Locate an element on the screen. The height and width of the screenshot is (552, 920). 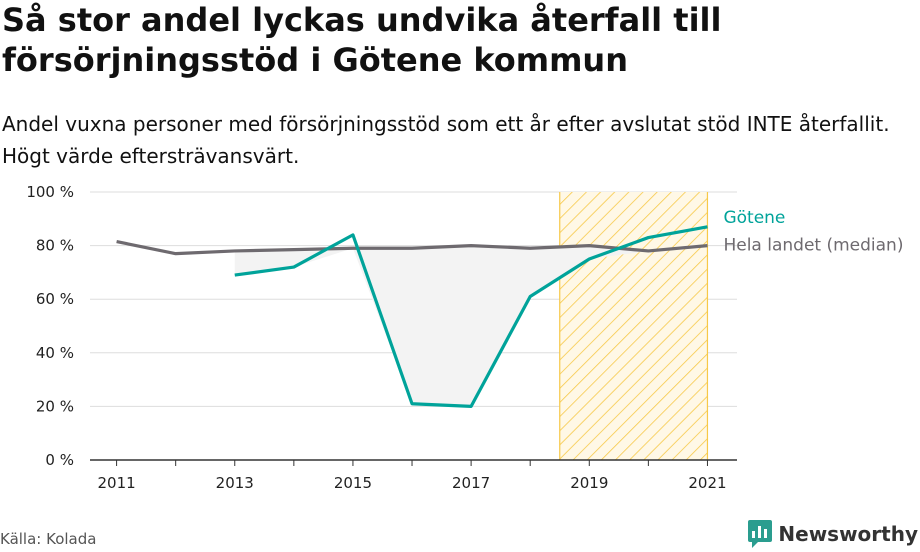
brand-name: Newsworthy is located at coordinates (848, 534).